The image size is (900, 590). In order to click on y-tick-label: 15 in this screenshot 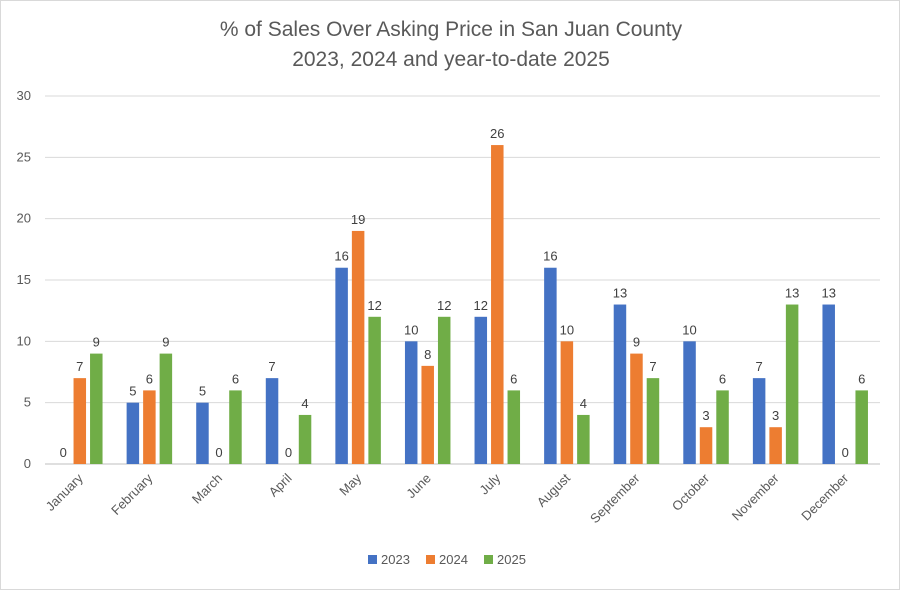, I will do `click(24, 279)`.